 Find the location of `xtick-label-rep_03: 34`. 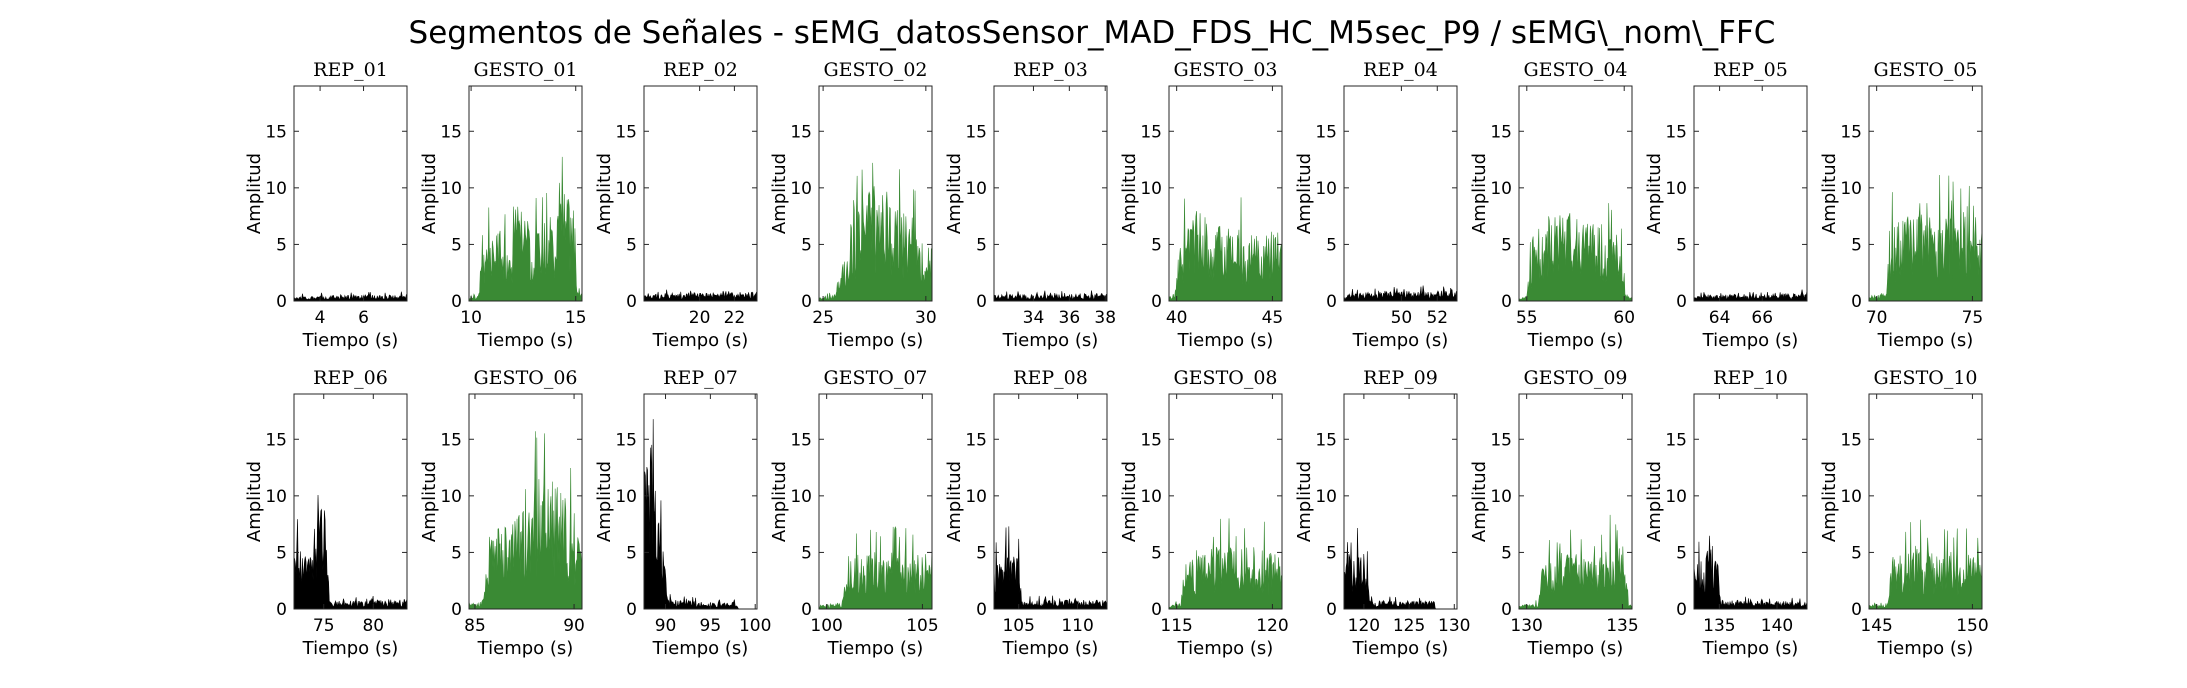

xtick-label-rep_03: 34 is located at coordinates (1034, 318).